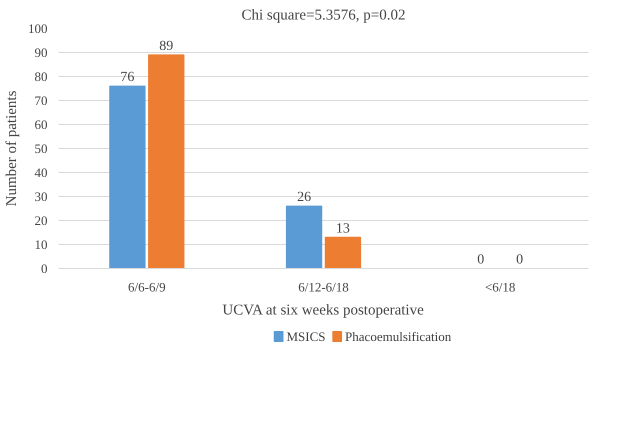 Image resolution: width=636 pixels, height=428 pixels. Describe the element at coordinates (343, 228) in the screenshot. I see `data-label: 13` at that location.